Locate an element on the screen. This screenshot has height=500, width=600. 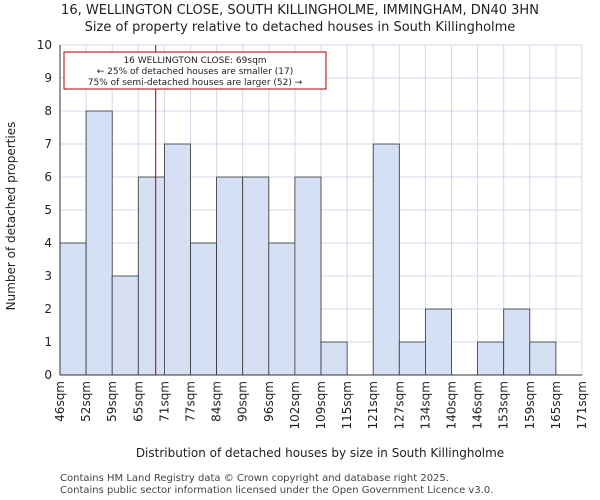
y-tick-label: 5 is located at coordinates (48, 210).